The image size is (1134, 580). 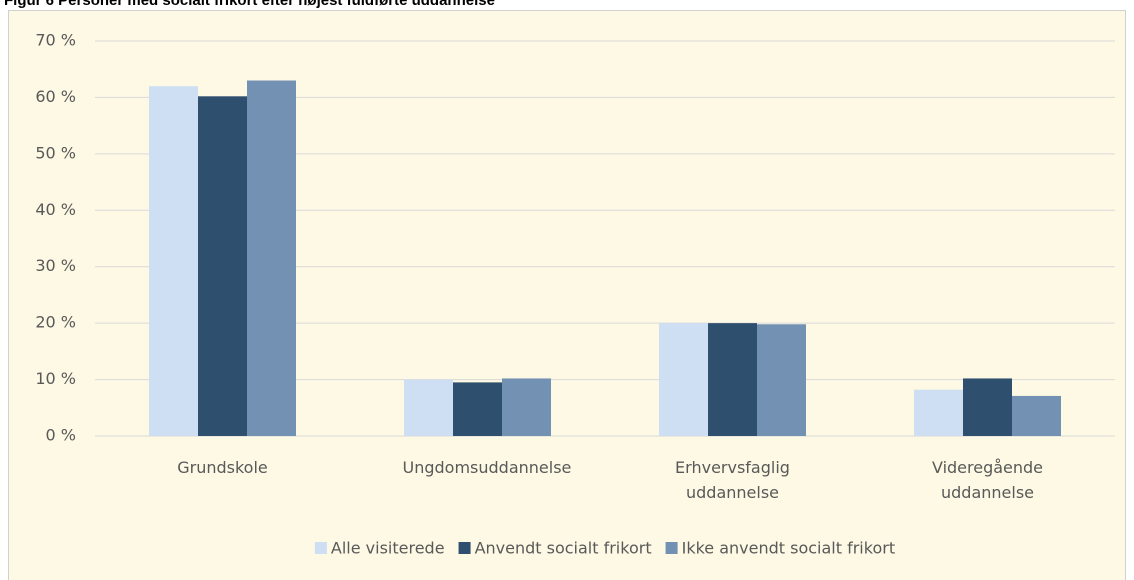 I want to click on legend-label: Alle visiterede, so click(x=388, y=548).